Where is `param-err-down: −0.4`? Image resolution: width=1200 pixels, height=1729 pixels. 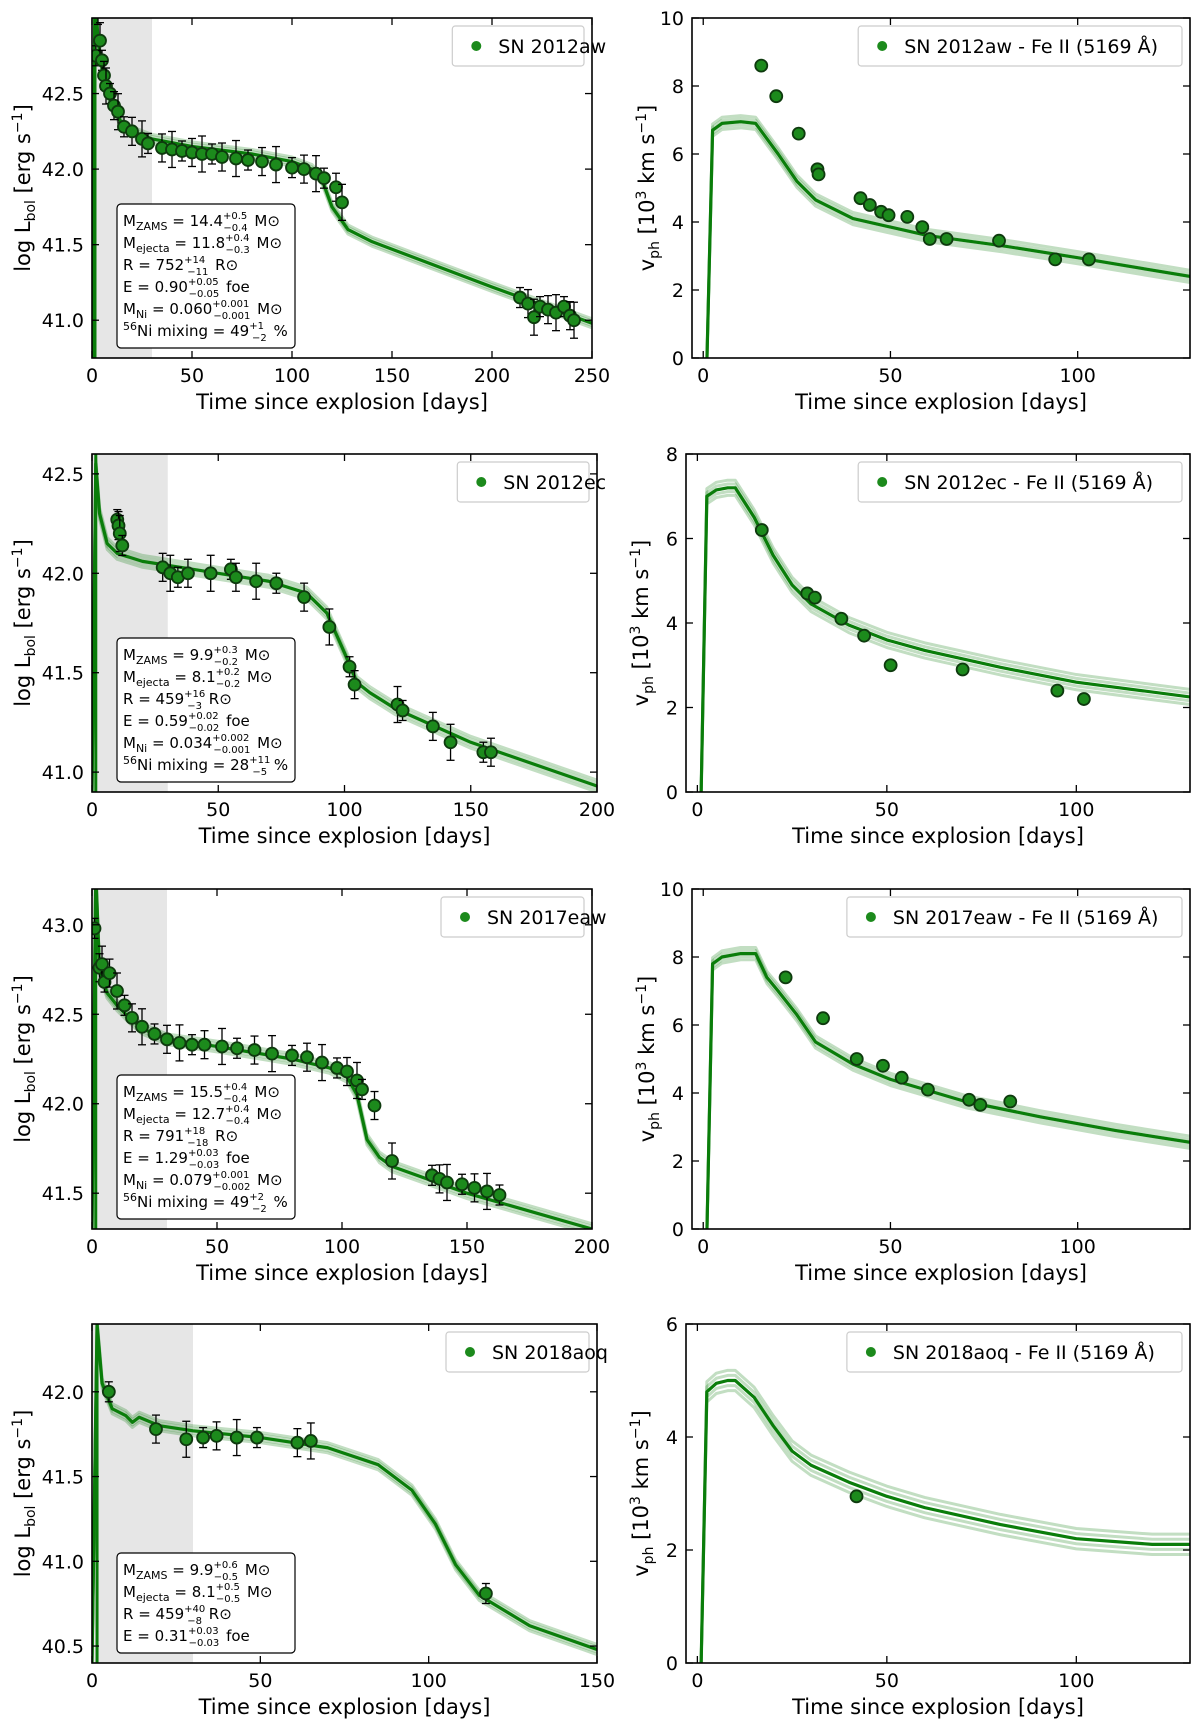
param-err-down: −0.4 is located at coordinates (237, 1121).